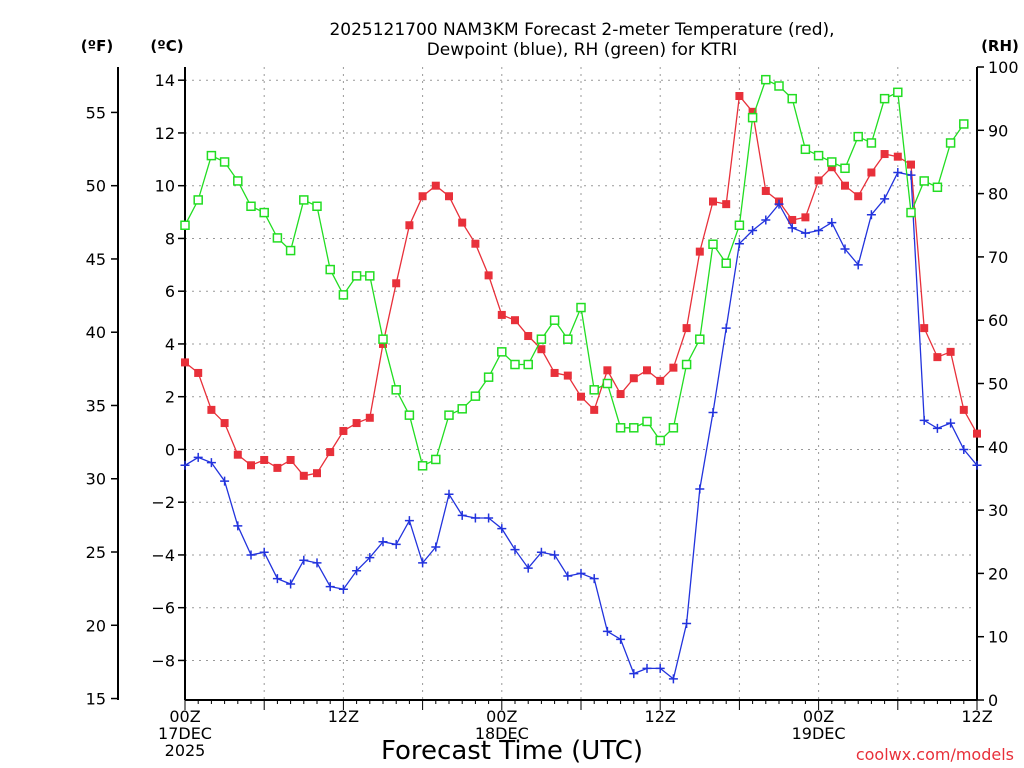  Describe the element at coordinates (935, 754) in the screenshot. I see `source-credit: coolwx.com/models` at that location.